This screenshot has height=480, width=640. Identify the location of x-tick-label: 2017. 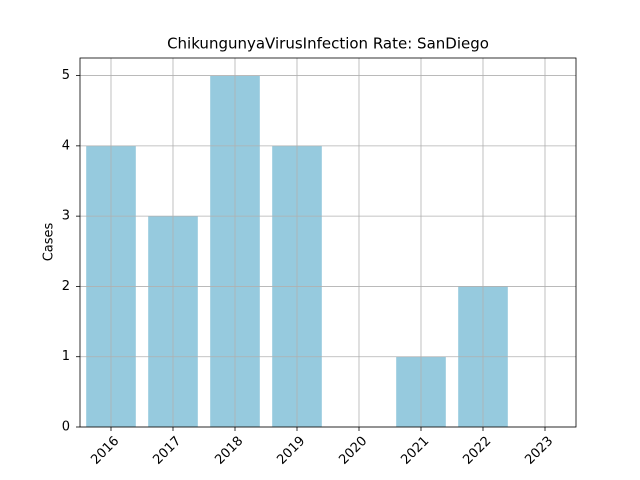
(167, 451).